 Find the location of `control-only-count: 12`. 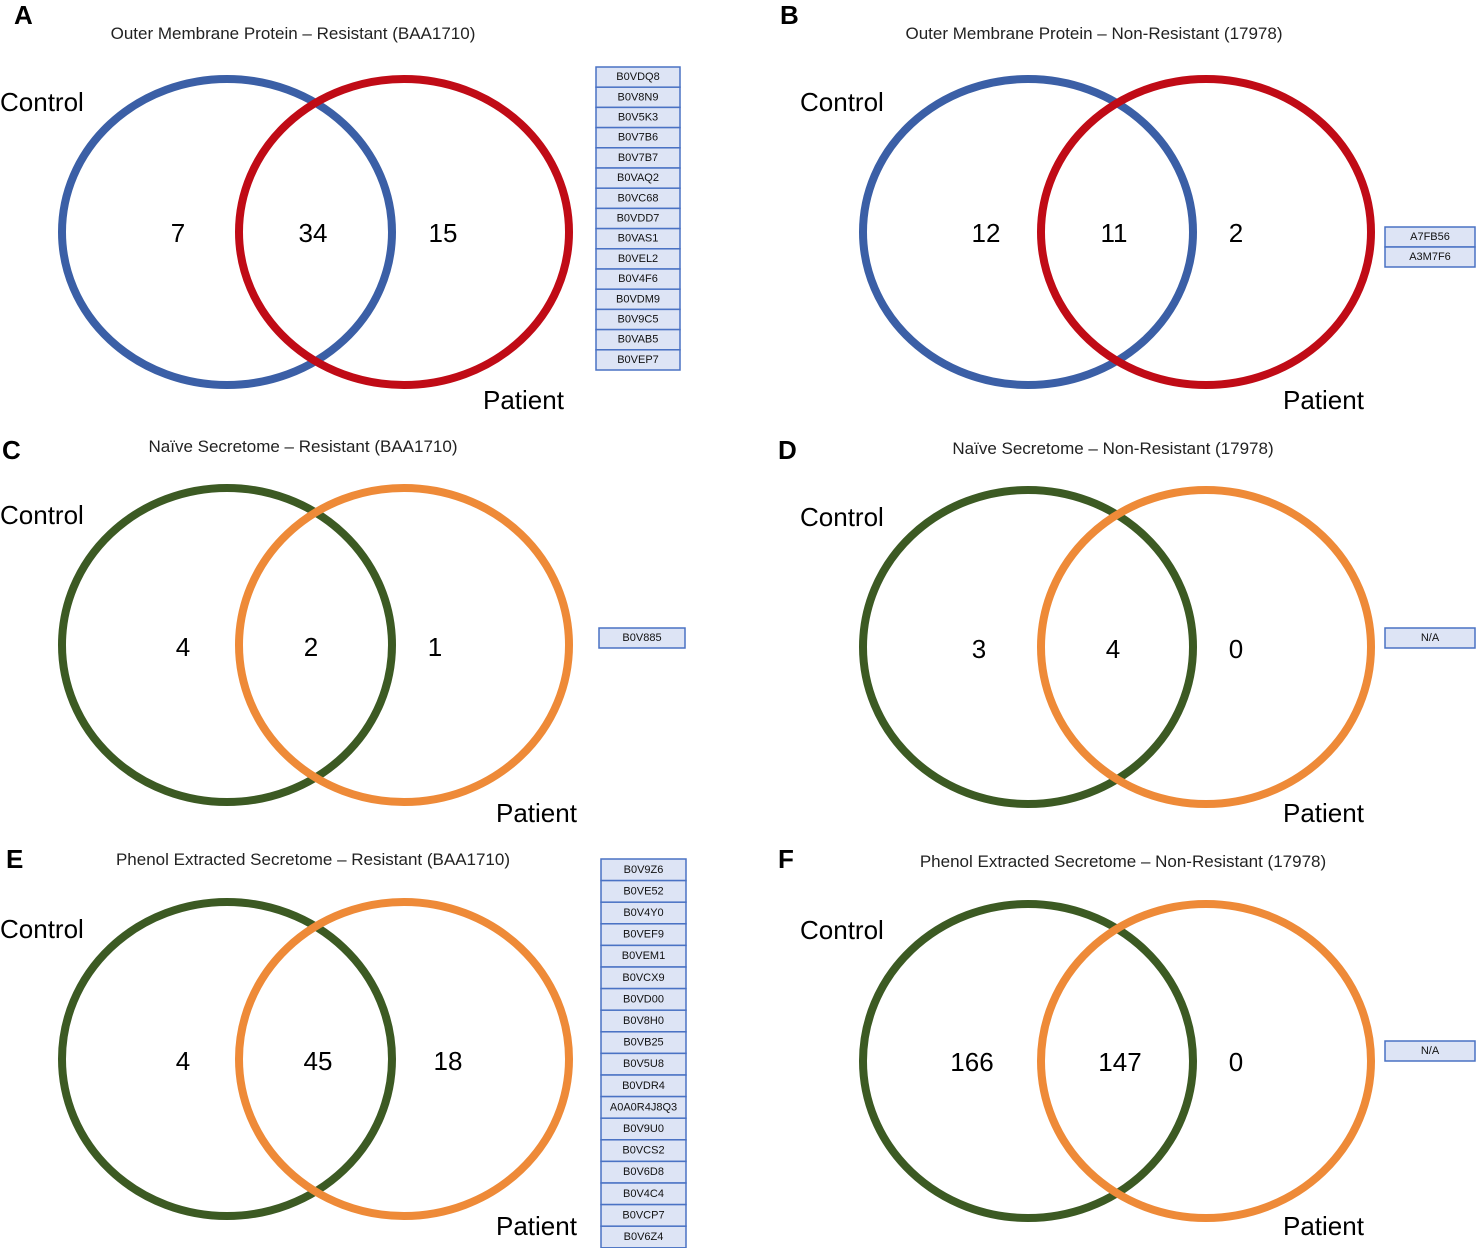

control-only-count: 12 is located at coordinates (986, 233).